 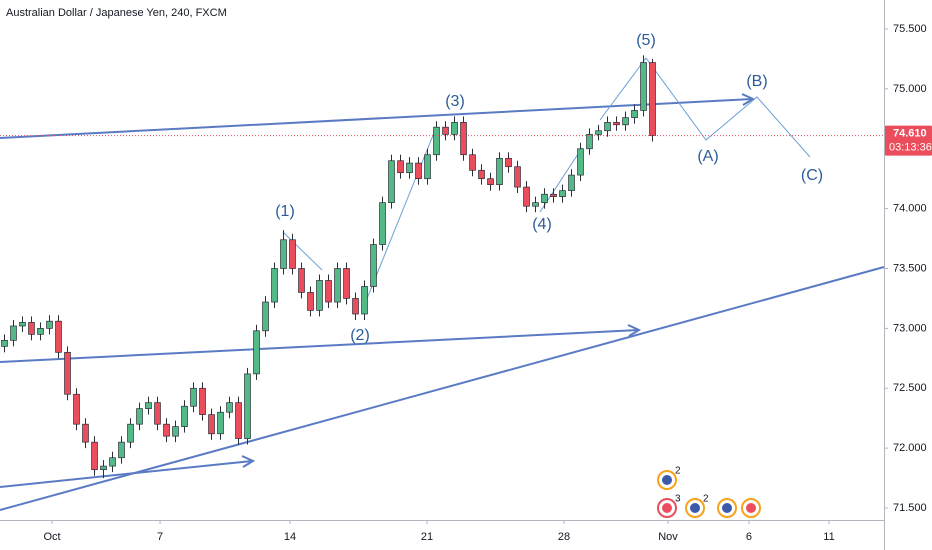 What do you see at coordinates (828, 537) in the screenshot?
I see `x-tick-label: 11` at bounding box center [828, 537].